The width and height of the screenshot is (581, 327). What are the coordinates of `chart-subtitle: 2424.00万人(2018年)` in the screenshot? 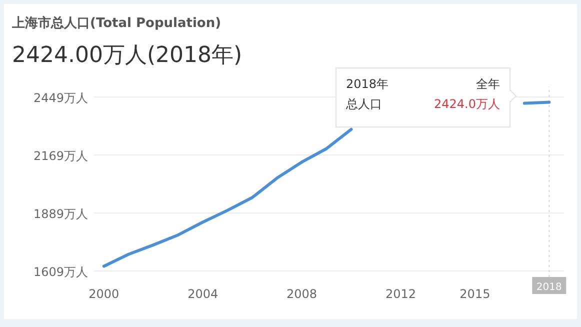 It's located at (127, 55).